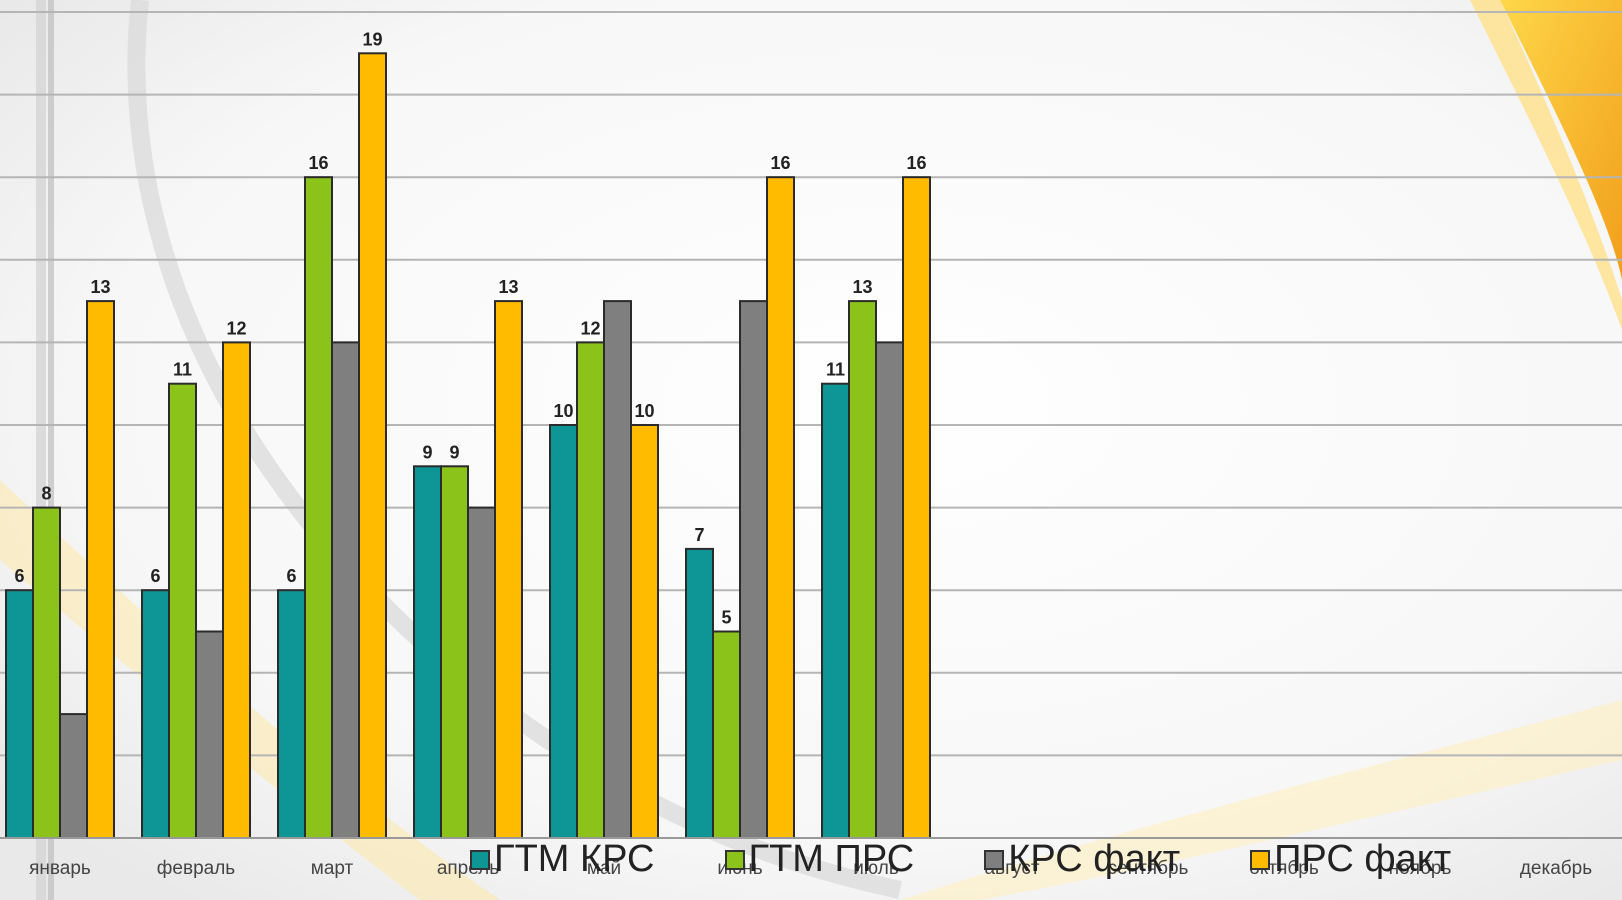 This screenshot has height=900, width=1622. What do you see at coordinates (1363, 859) in the screenshot?
I see `legend-label: ПРС факт` at bounding box center [1363, 859].